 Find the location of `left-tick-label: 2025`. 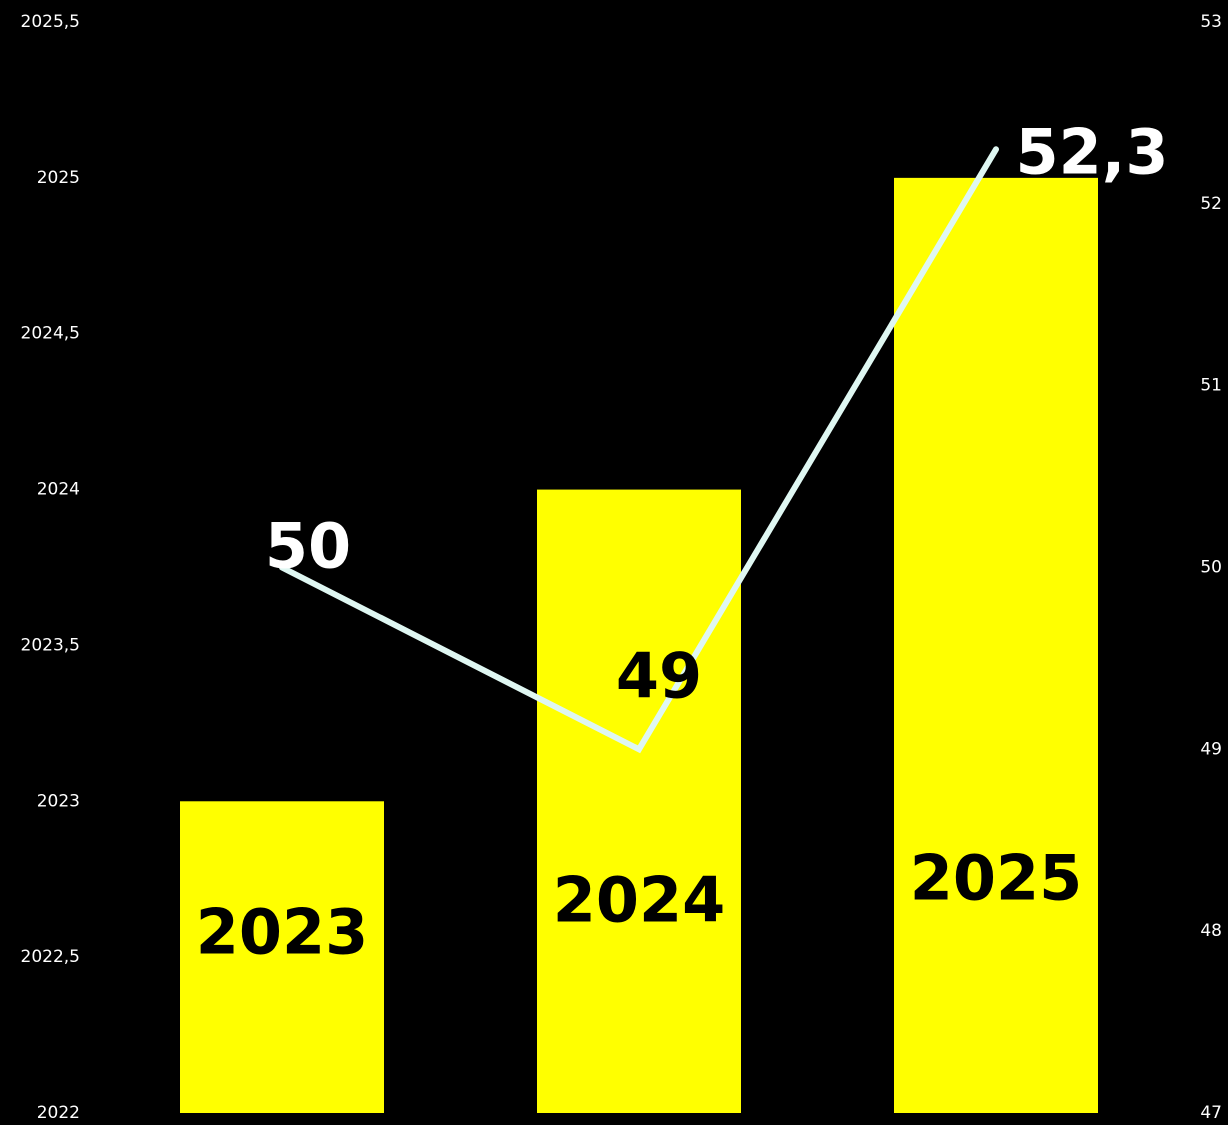

left-tick-label: 2025 is located at coordinates (58, 178).